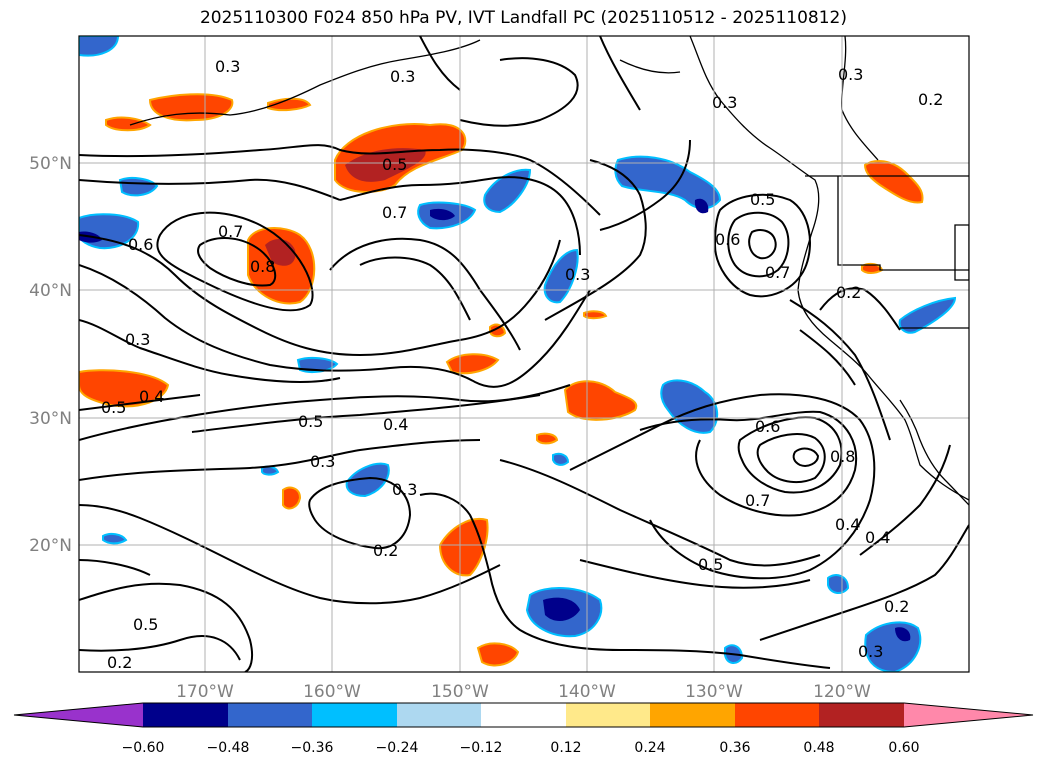 This screenshot has width=1047, height=765. I want to click on lon-label: 130°W, so click(714, 692).